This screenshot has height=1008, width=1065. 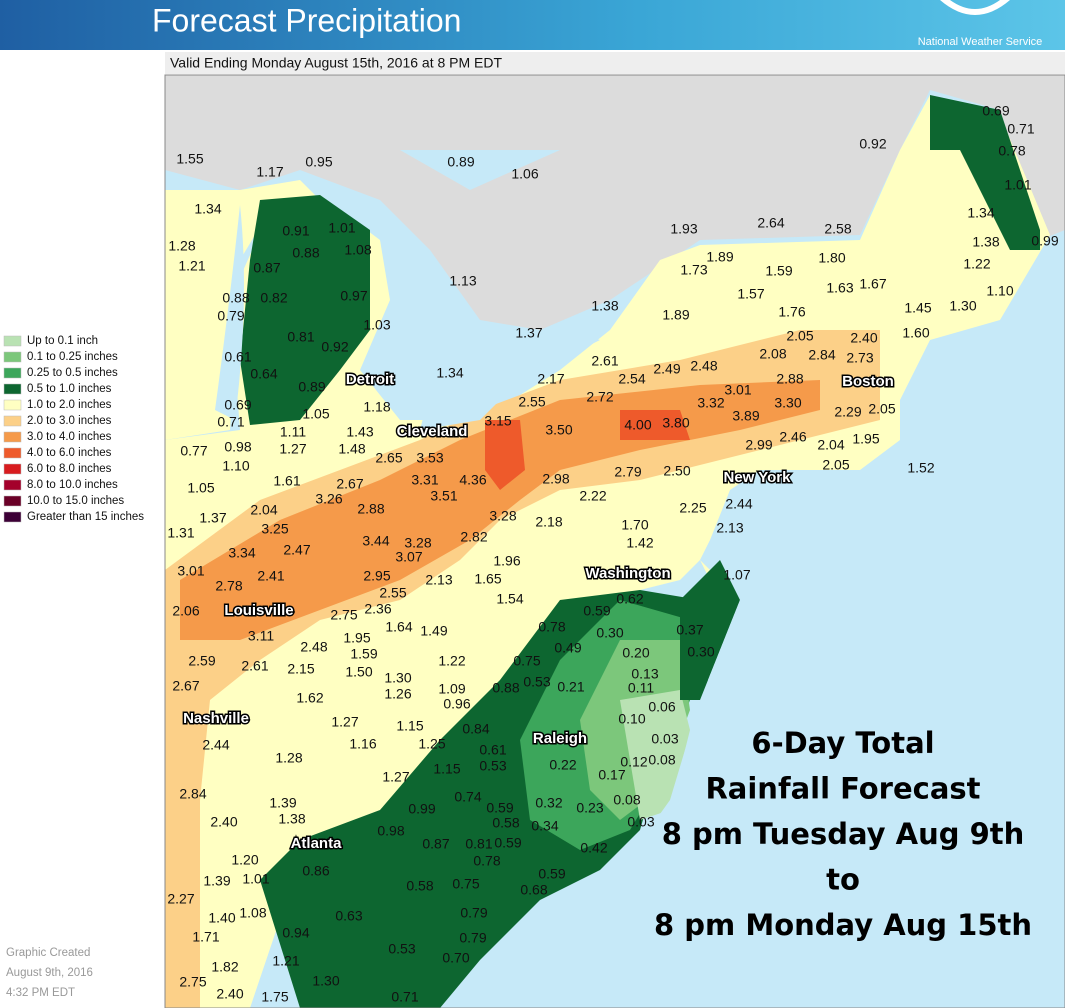 I want to click on rainfall-amount: 0.12, so click(x=633, y=762).